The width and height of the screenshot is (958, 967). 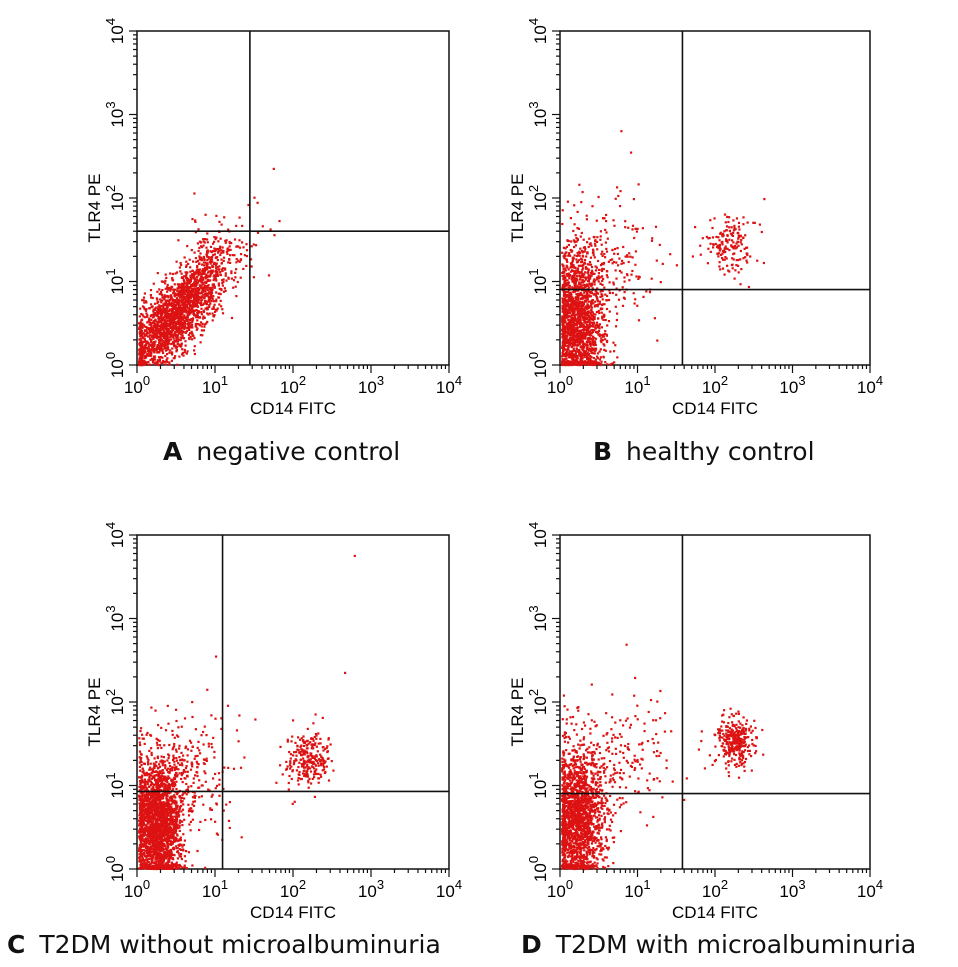 I want to click on x-tick-label: 10¹, so click(x=637, y=385).